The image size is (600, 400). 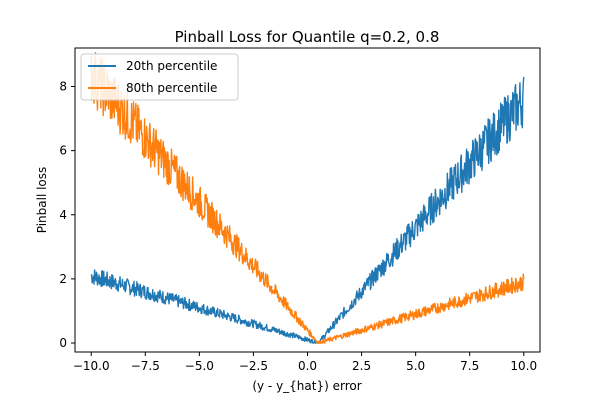 What do you see at coordinates (42, 200) in the screenshot?
I see `y-axis-label: Pinball loss` at bounding box center [42, 200].